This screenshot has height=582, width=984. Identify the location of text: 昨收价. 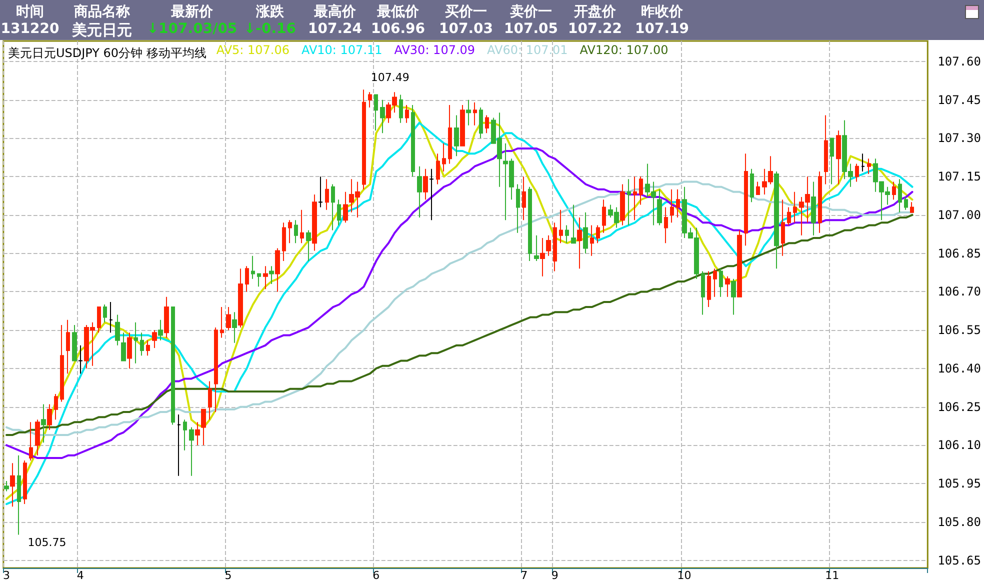
(662, 12).